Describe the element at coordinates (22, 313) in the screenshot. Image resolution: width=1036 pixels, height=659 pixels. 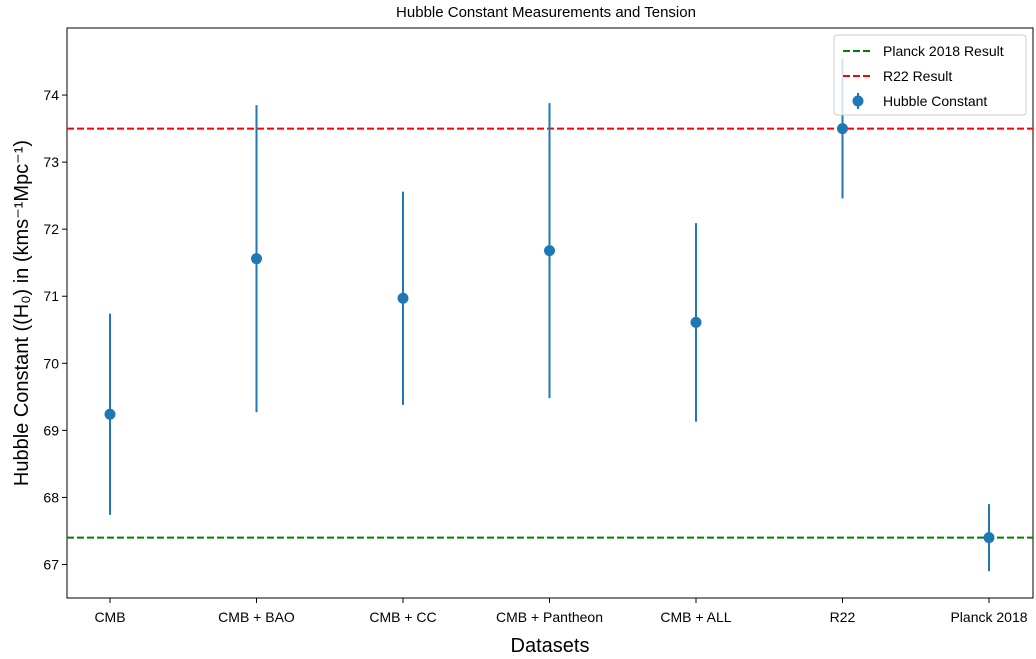
I see `y-axis-label: Hubble Constant ((H₀) in (kms⁻¹Mpc⁻¹)` at that location.